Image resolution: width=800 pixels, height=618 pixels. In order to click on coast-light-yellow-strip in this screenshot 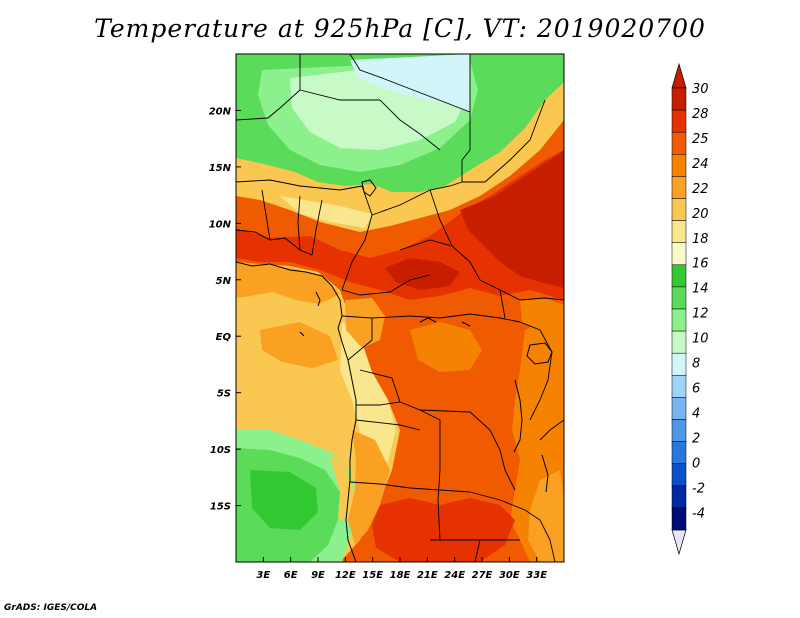, I will do `click(368, 396)`.